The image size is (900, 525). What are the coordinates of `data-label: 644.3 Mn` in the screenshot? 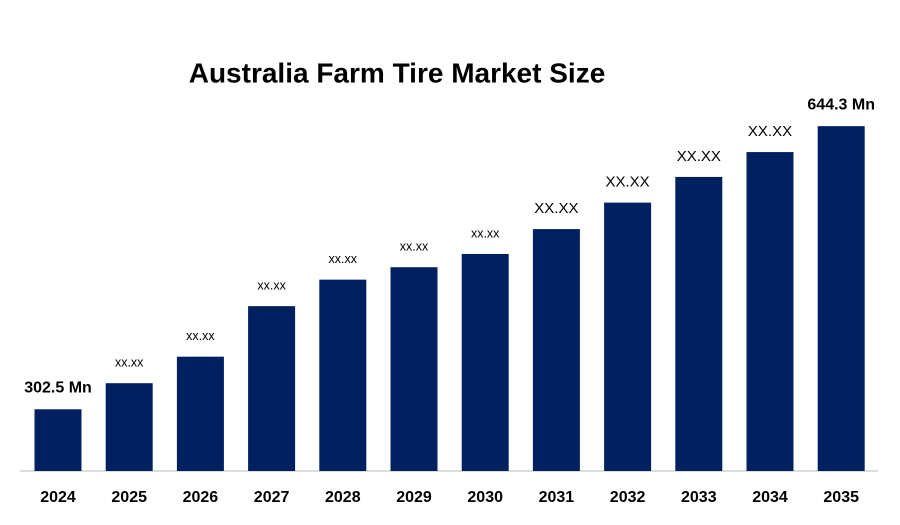 It's located at (841, 104).